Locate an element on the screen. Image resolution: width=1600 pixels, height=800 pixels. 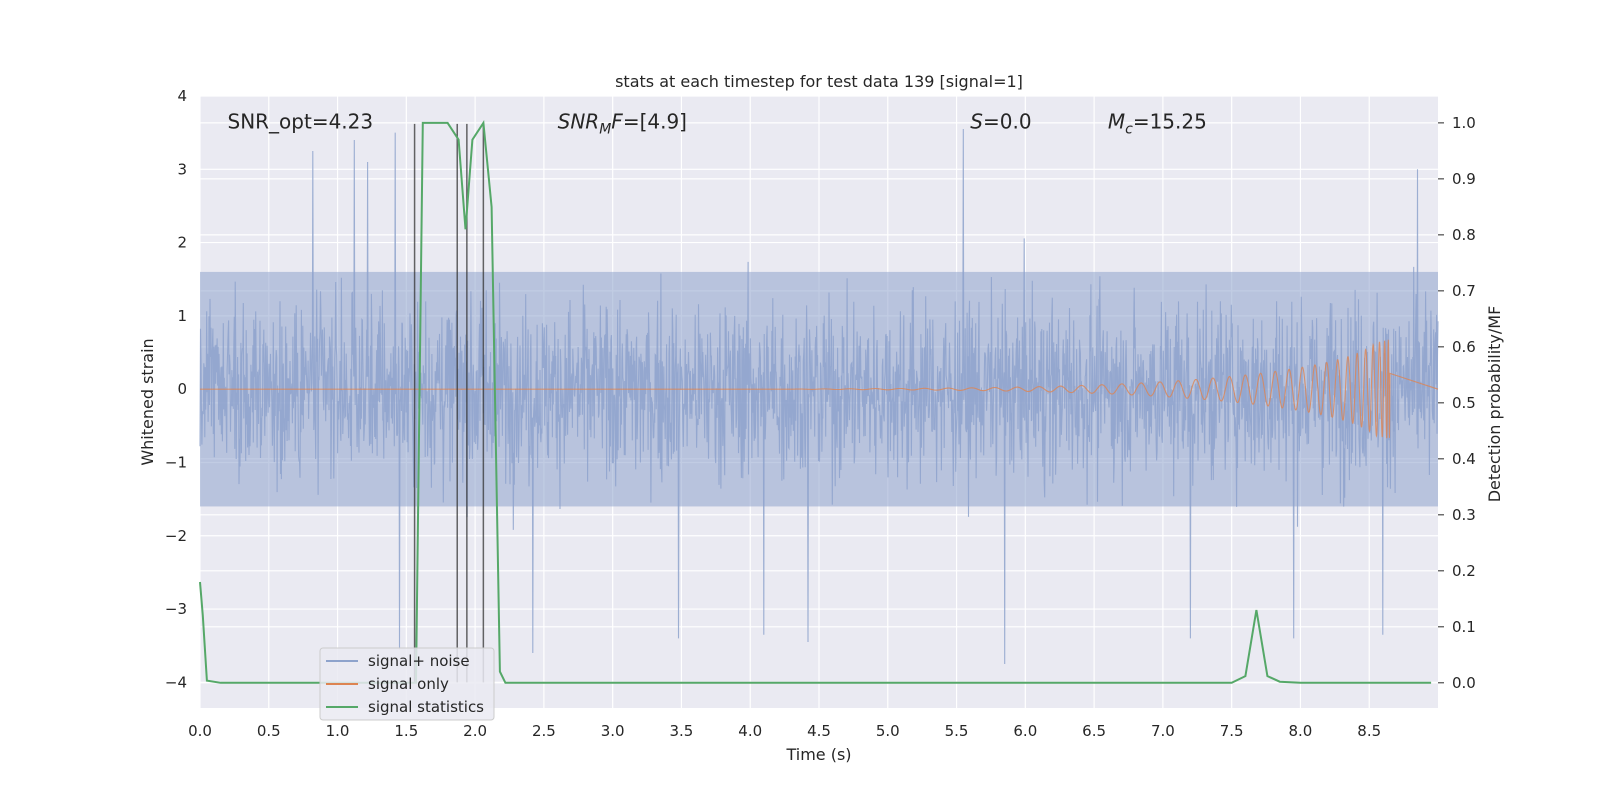
y-right-tick-label: 0.0 is located at coordinates (1464, 683).